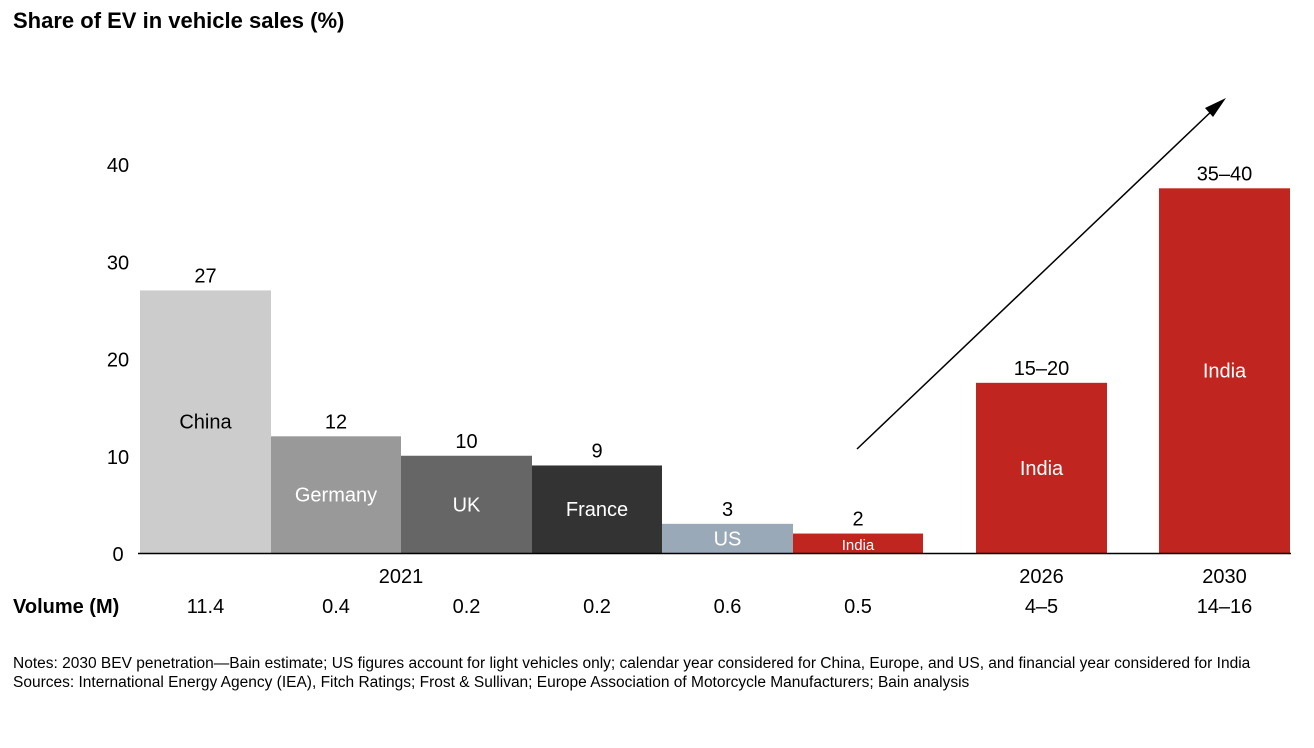 The width and height of the screenshot is (1314, 748). What do you see at coordinates (66, 607) in the screenshot?
I see `volume-row-label: Volume (M)` at bounding box center [66, 607].